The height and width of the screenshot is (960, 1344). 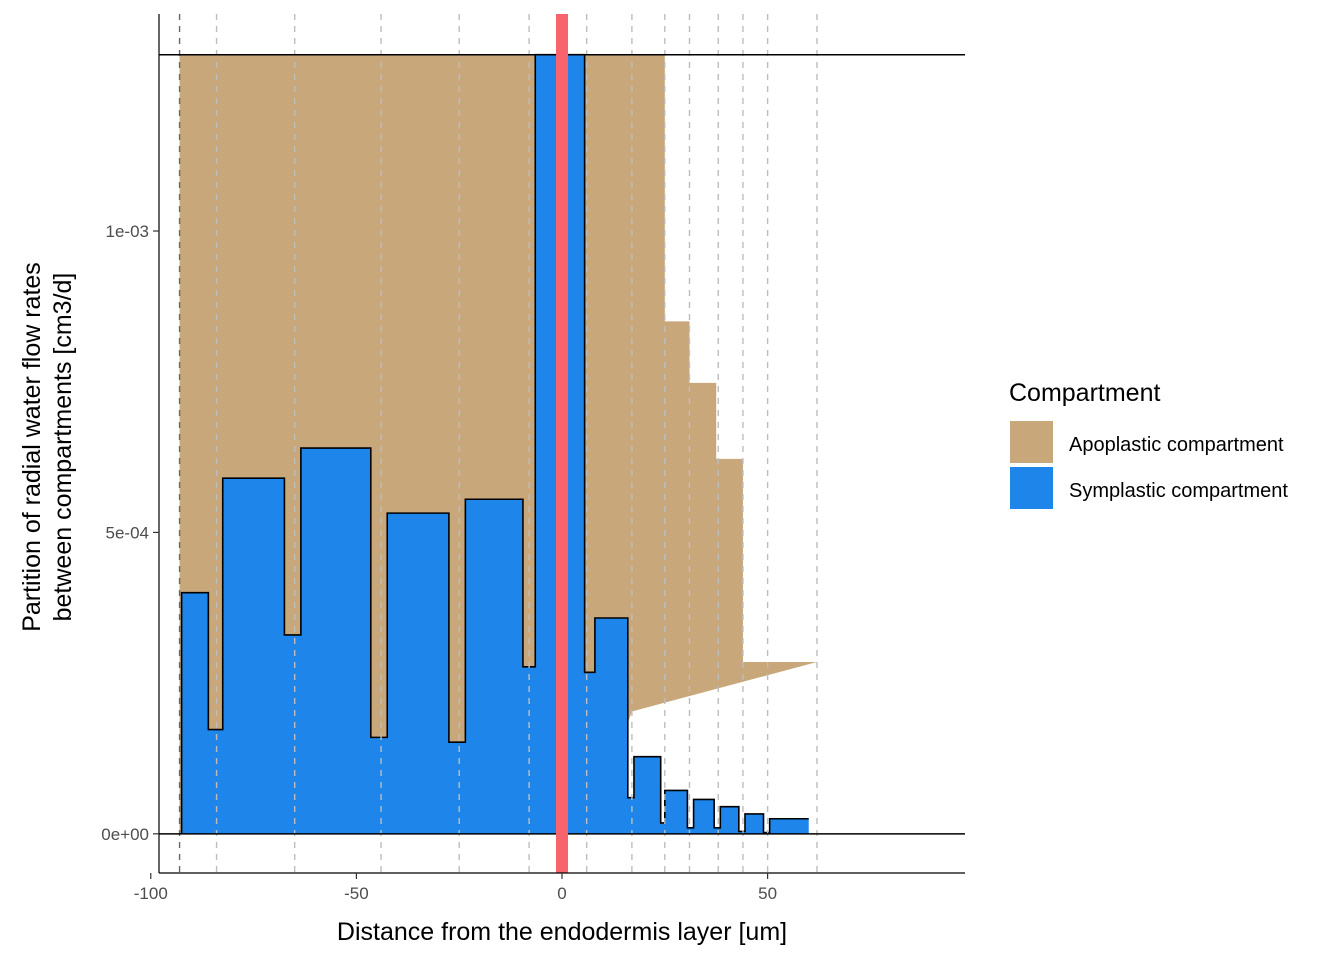 I want to click on y-axis-ticks: 0e+00 5e-04 1e-03, so click(x=130, y=533).